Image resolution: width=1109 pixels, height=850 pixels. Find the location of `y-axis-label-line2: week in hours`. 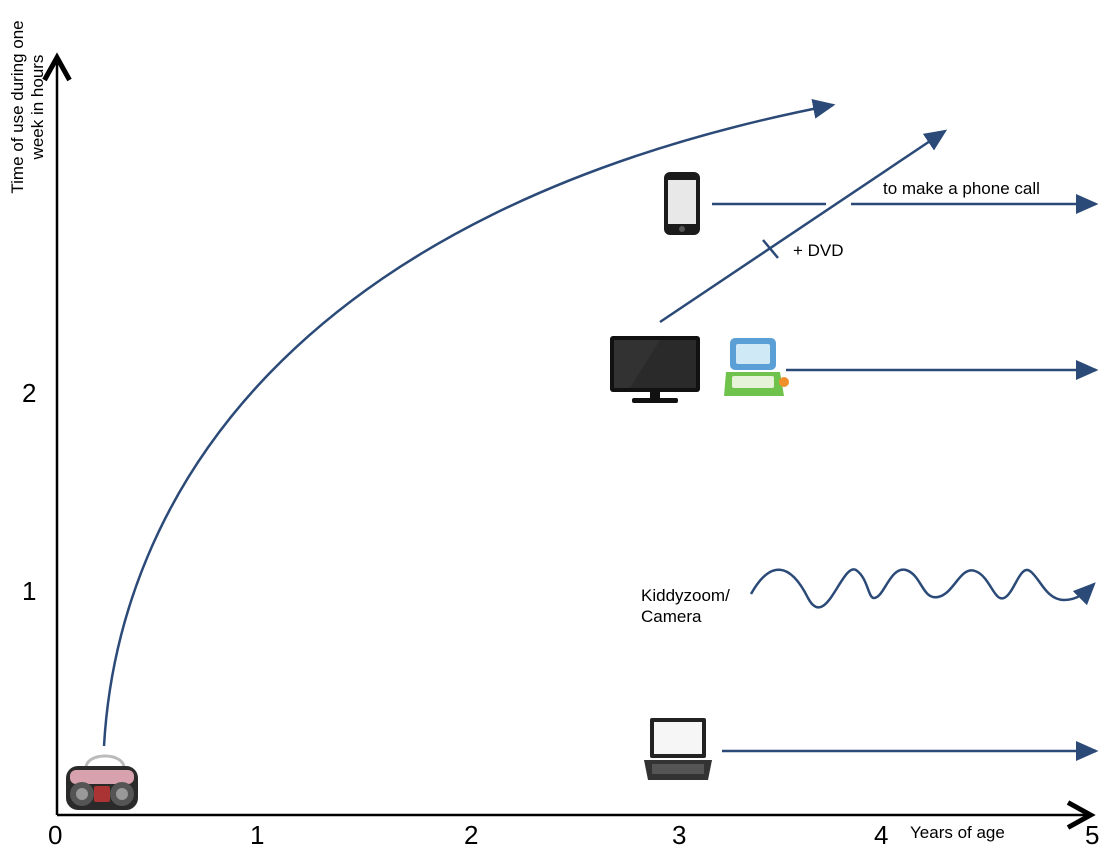

y-axis-label-line2: week in hours is located at coordinates (38, 107).